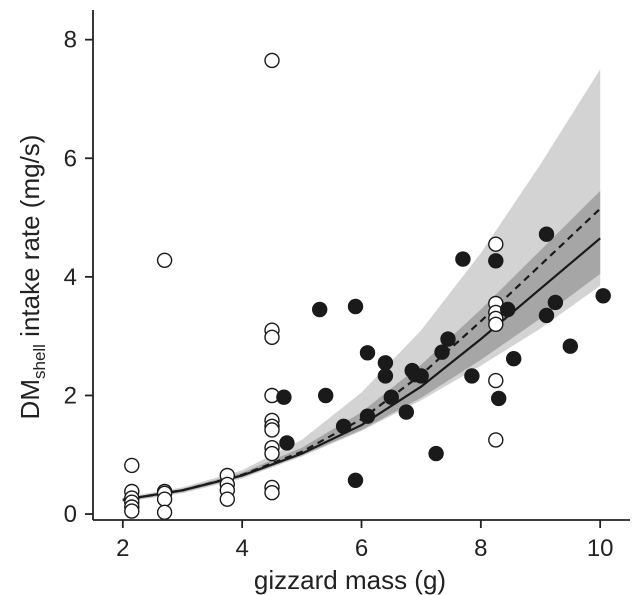 This screenshot has height=595, width=638. I want to click on x-axis-title: gizzard mass (g), so click(350, 580).